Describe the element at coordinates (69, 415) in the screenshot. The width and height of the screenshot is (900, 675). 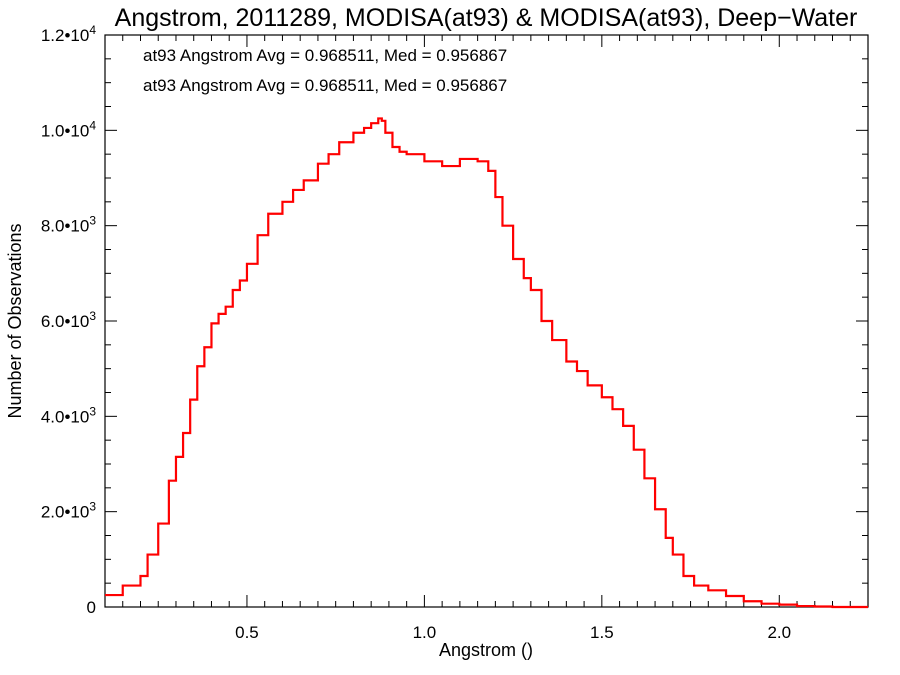
I see `y-tick-label: 4.0•103` at that location.